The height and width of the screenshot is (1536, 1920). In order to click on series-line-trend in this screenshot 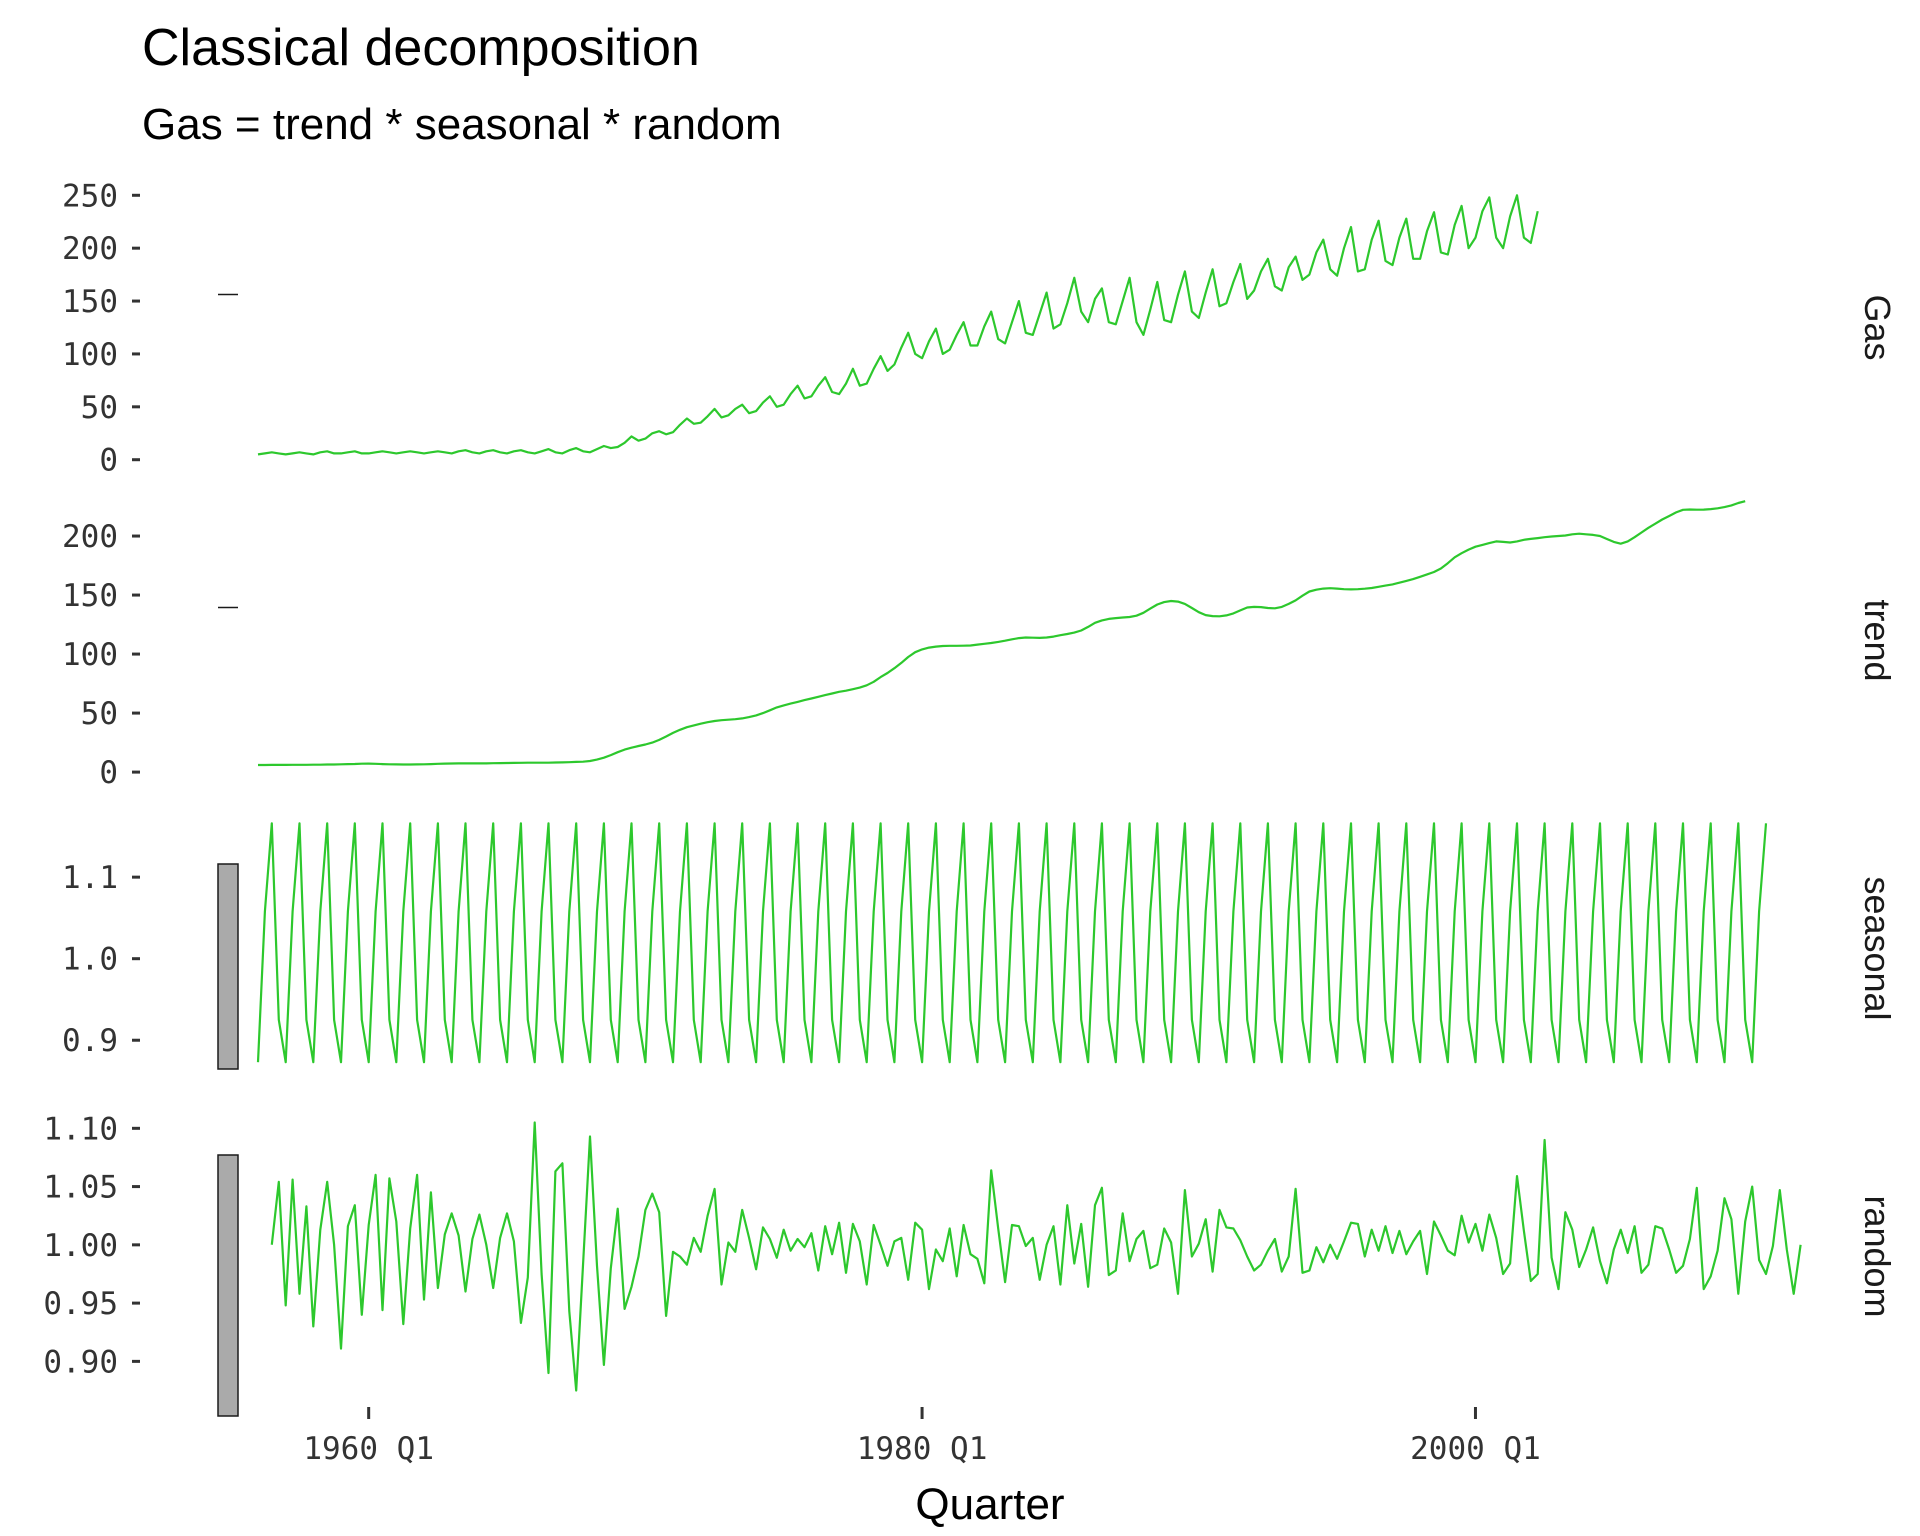, I will do `click(1002, 633)`.